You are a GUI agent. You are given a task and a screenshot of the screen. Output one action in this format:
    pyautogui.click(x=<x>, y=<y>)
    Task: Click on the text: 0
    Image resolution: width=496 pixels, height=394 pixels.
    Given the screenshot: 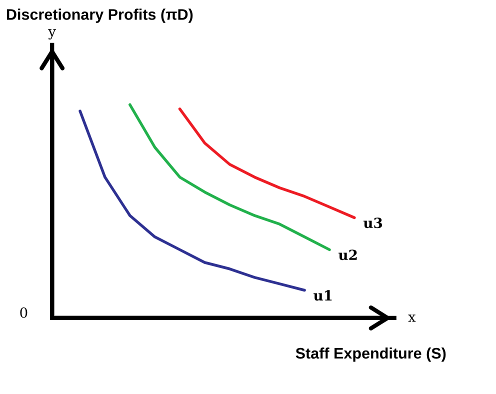 What is the action you would take?
    pyautogui.click(x=24, y=312)
    